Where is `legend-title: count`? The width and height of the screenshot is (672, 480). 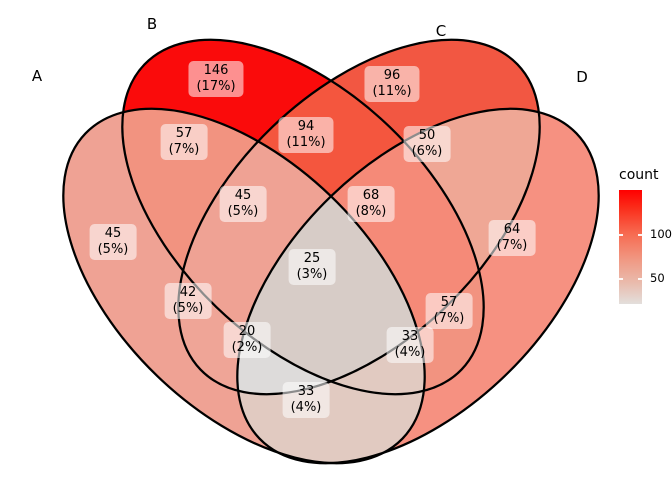 legend-title: count is located at coordinates (639, 175).